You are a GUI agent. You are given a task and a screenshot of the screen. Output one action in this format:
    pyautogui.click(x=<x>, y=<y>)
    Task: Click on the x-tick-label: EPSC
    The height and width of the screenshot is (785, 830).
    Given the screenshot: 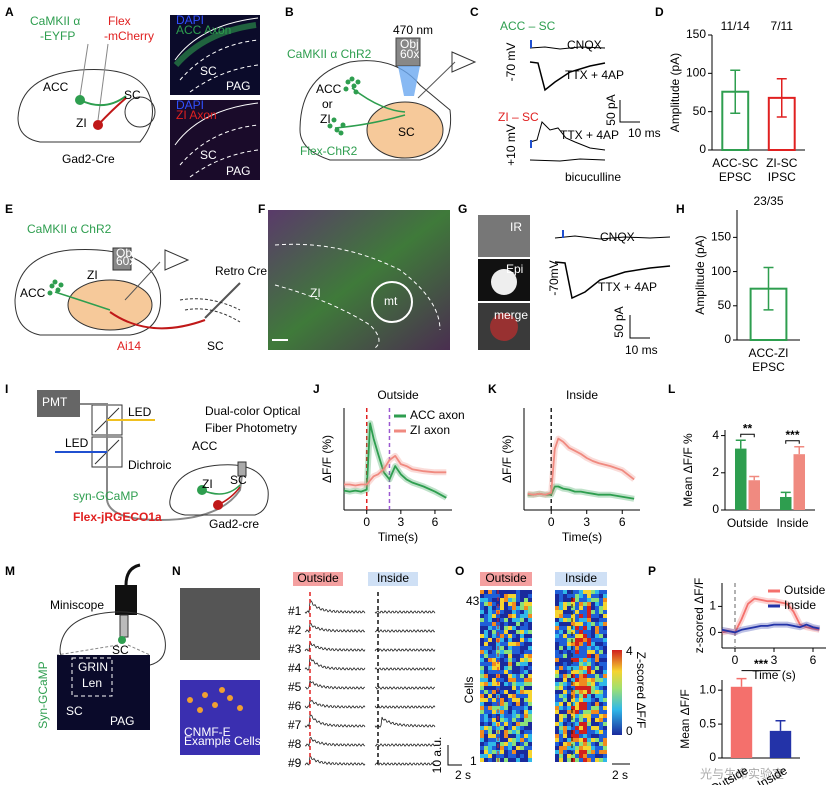 What is the action you would take?
    pyautogui.click(x=735, y=177)
    